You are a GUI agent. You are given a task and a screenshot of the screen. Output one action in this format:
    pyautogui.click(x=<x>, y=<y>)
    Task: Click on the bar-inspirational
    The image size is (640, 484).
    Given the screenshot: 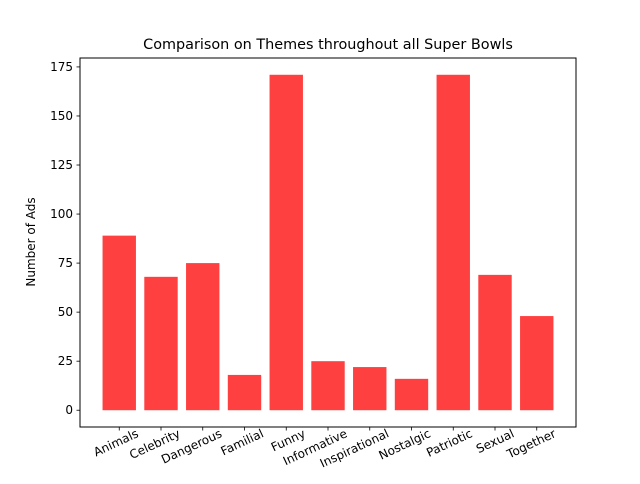 What is the action you would take?
    pyautogui.click(x=370, y=389)
    